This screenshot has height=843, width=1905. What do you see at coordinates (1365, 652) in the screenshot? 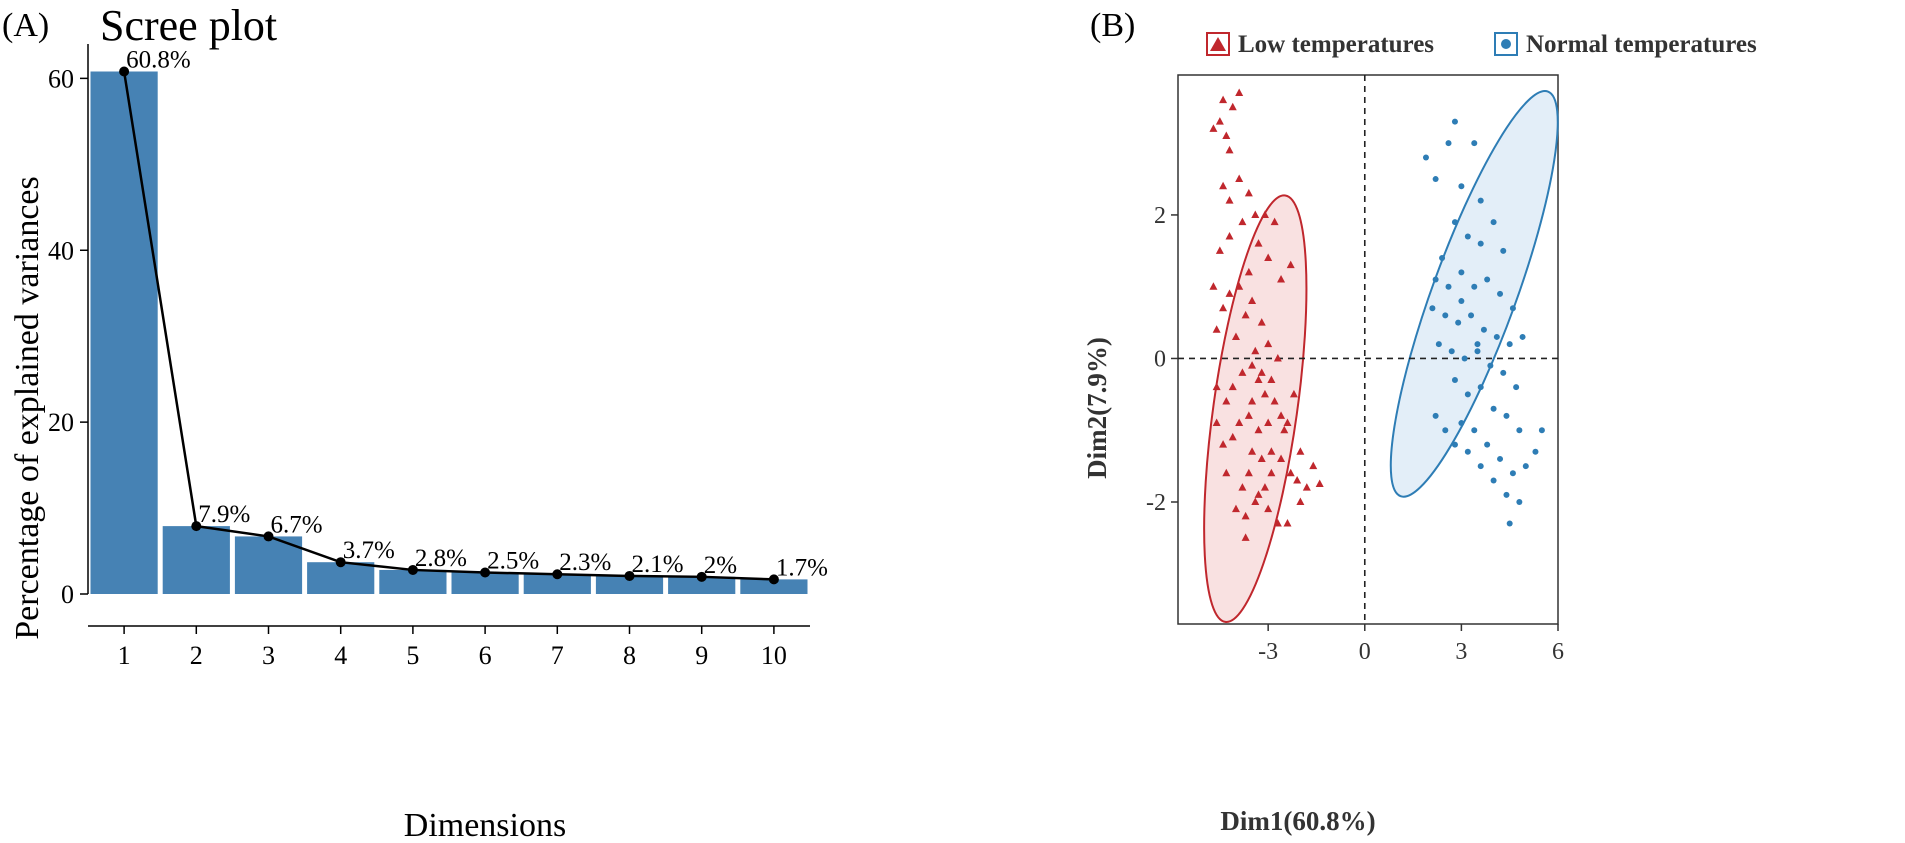
I see `x-tick-label-b: 0` at bounding box center [1365, 652].